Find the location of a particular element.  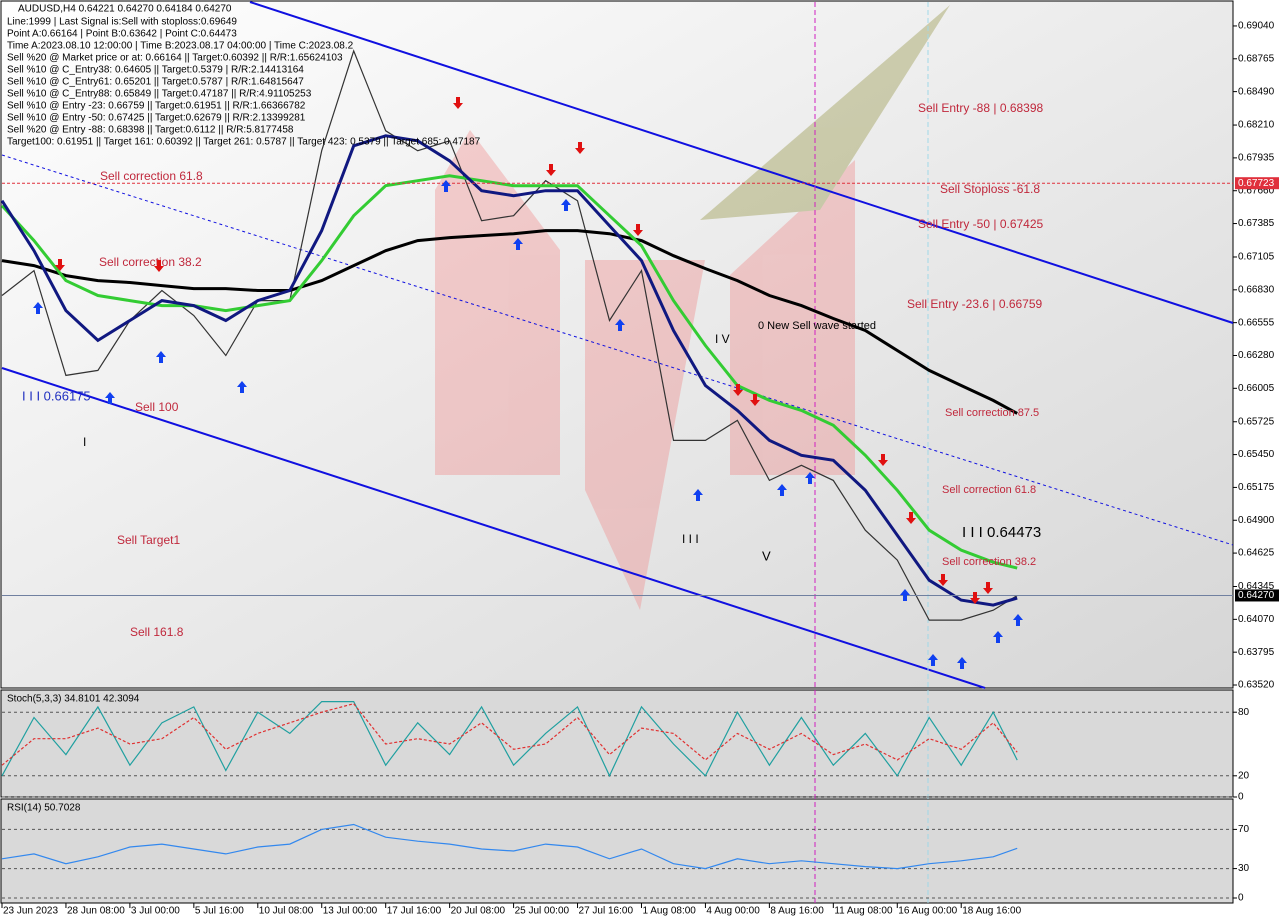

x-tick-label: 13 Jul 00:00 is located at coordinates (350, 911).